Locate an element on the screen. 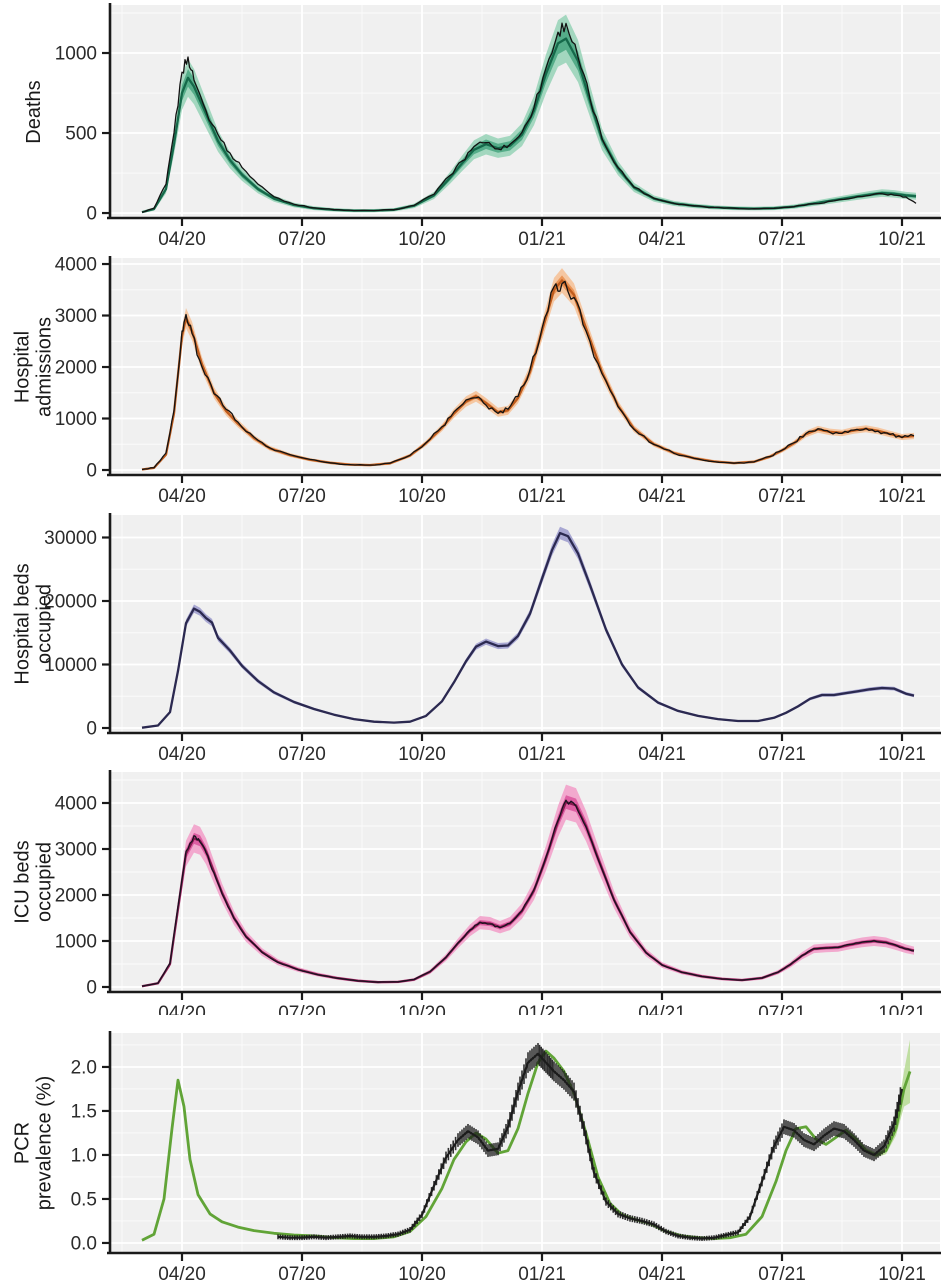 The width and height of the screenshot is (948, 1280). y-tick-label: 0.0 is located at coordinates (84, 1243).